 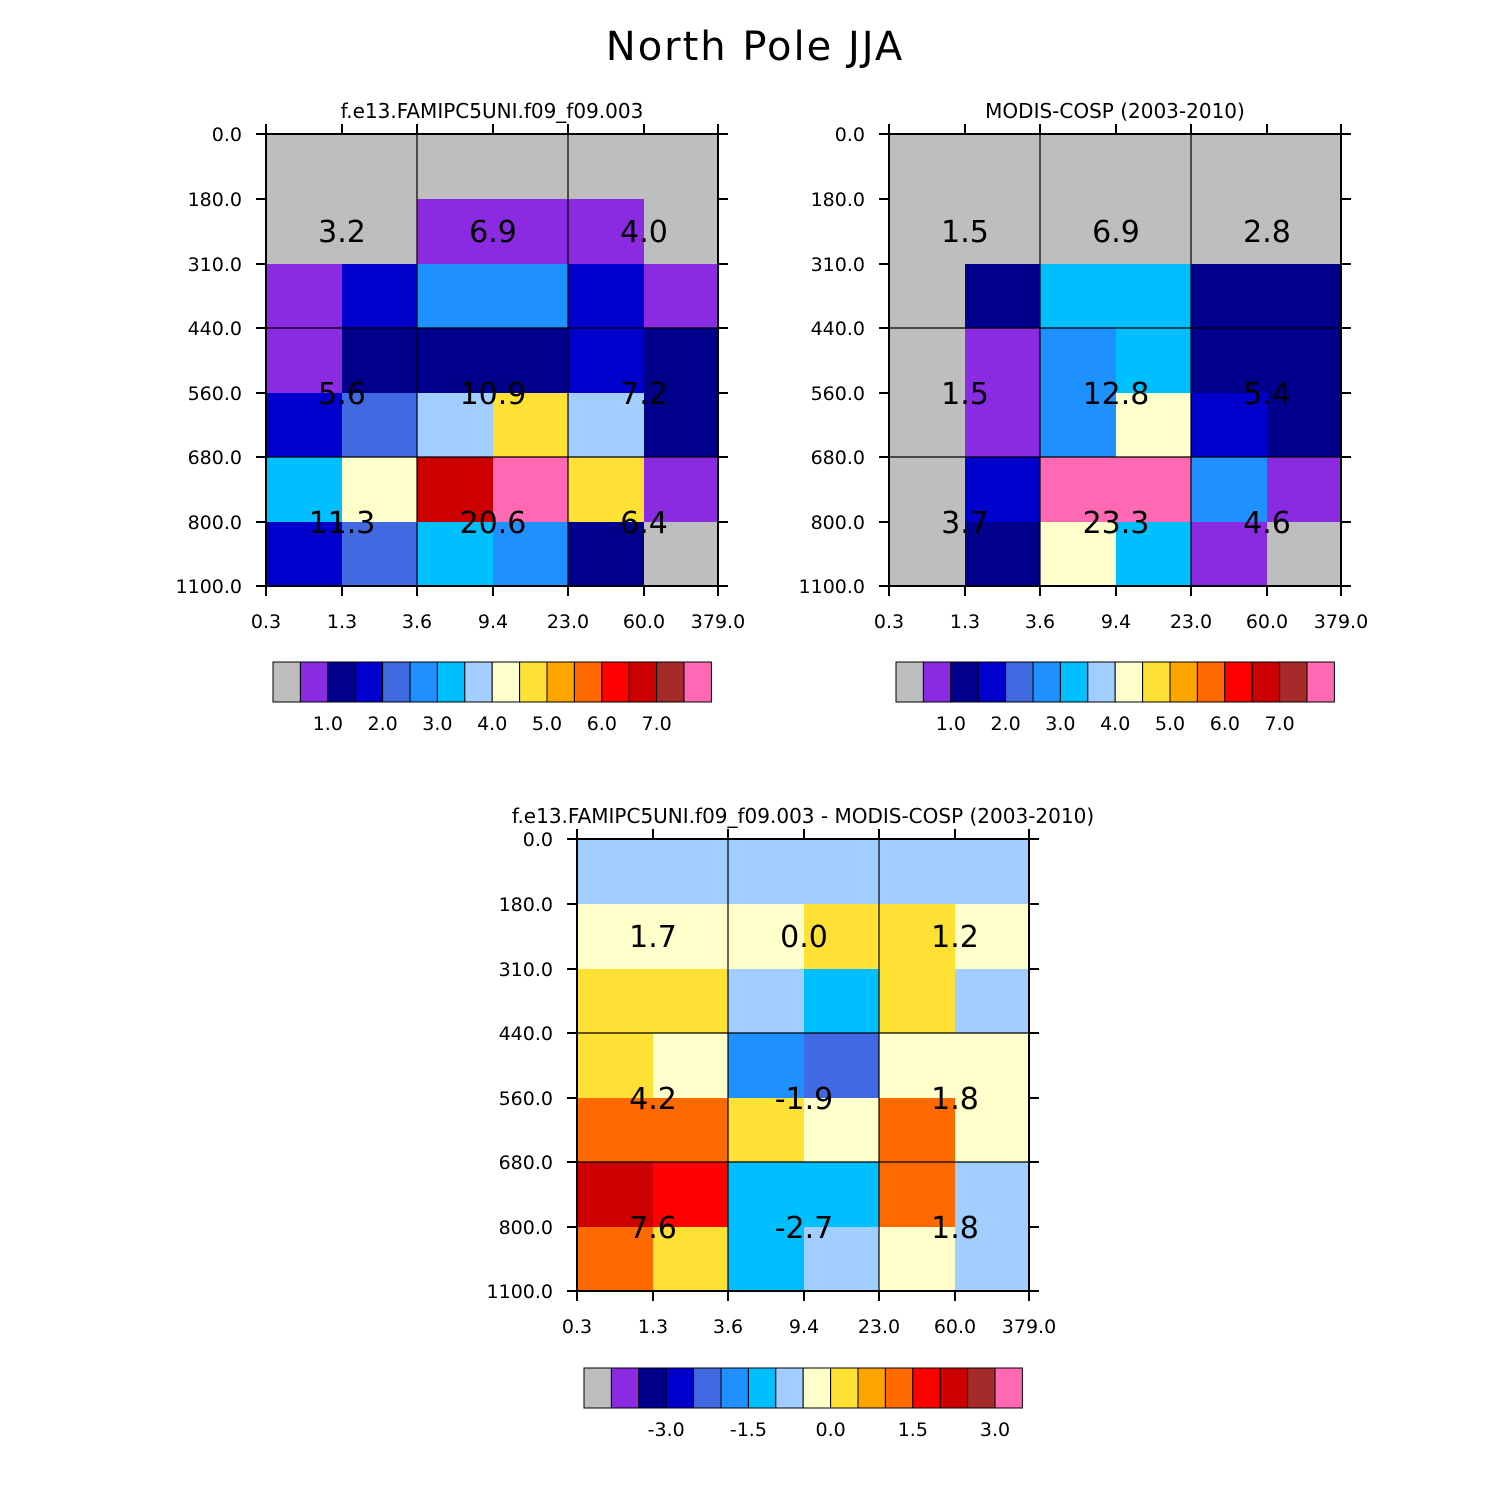 I want to click on summary-label: 3.2, so click(x=342, y=232).